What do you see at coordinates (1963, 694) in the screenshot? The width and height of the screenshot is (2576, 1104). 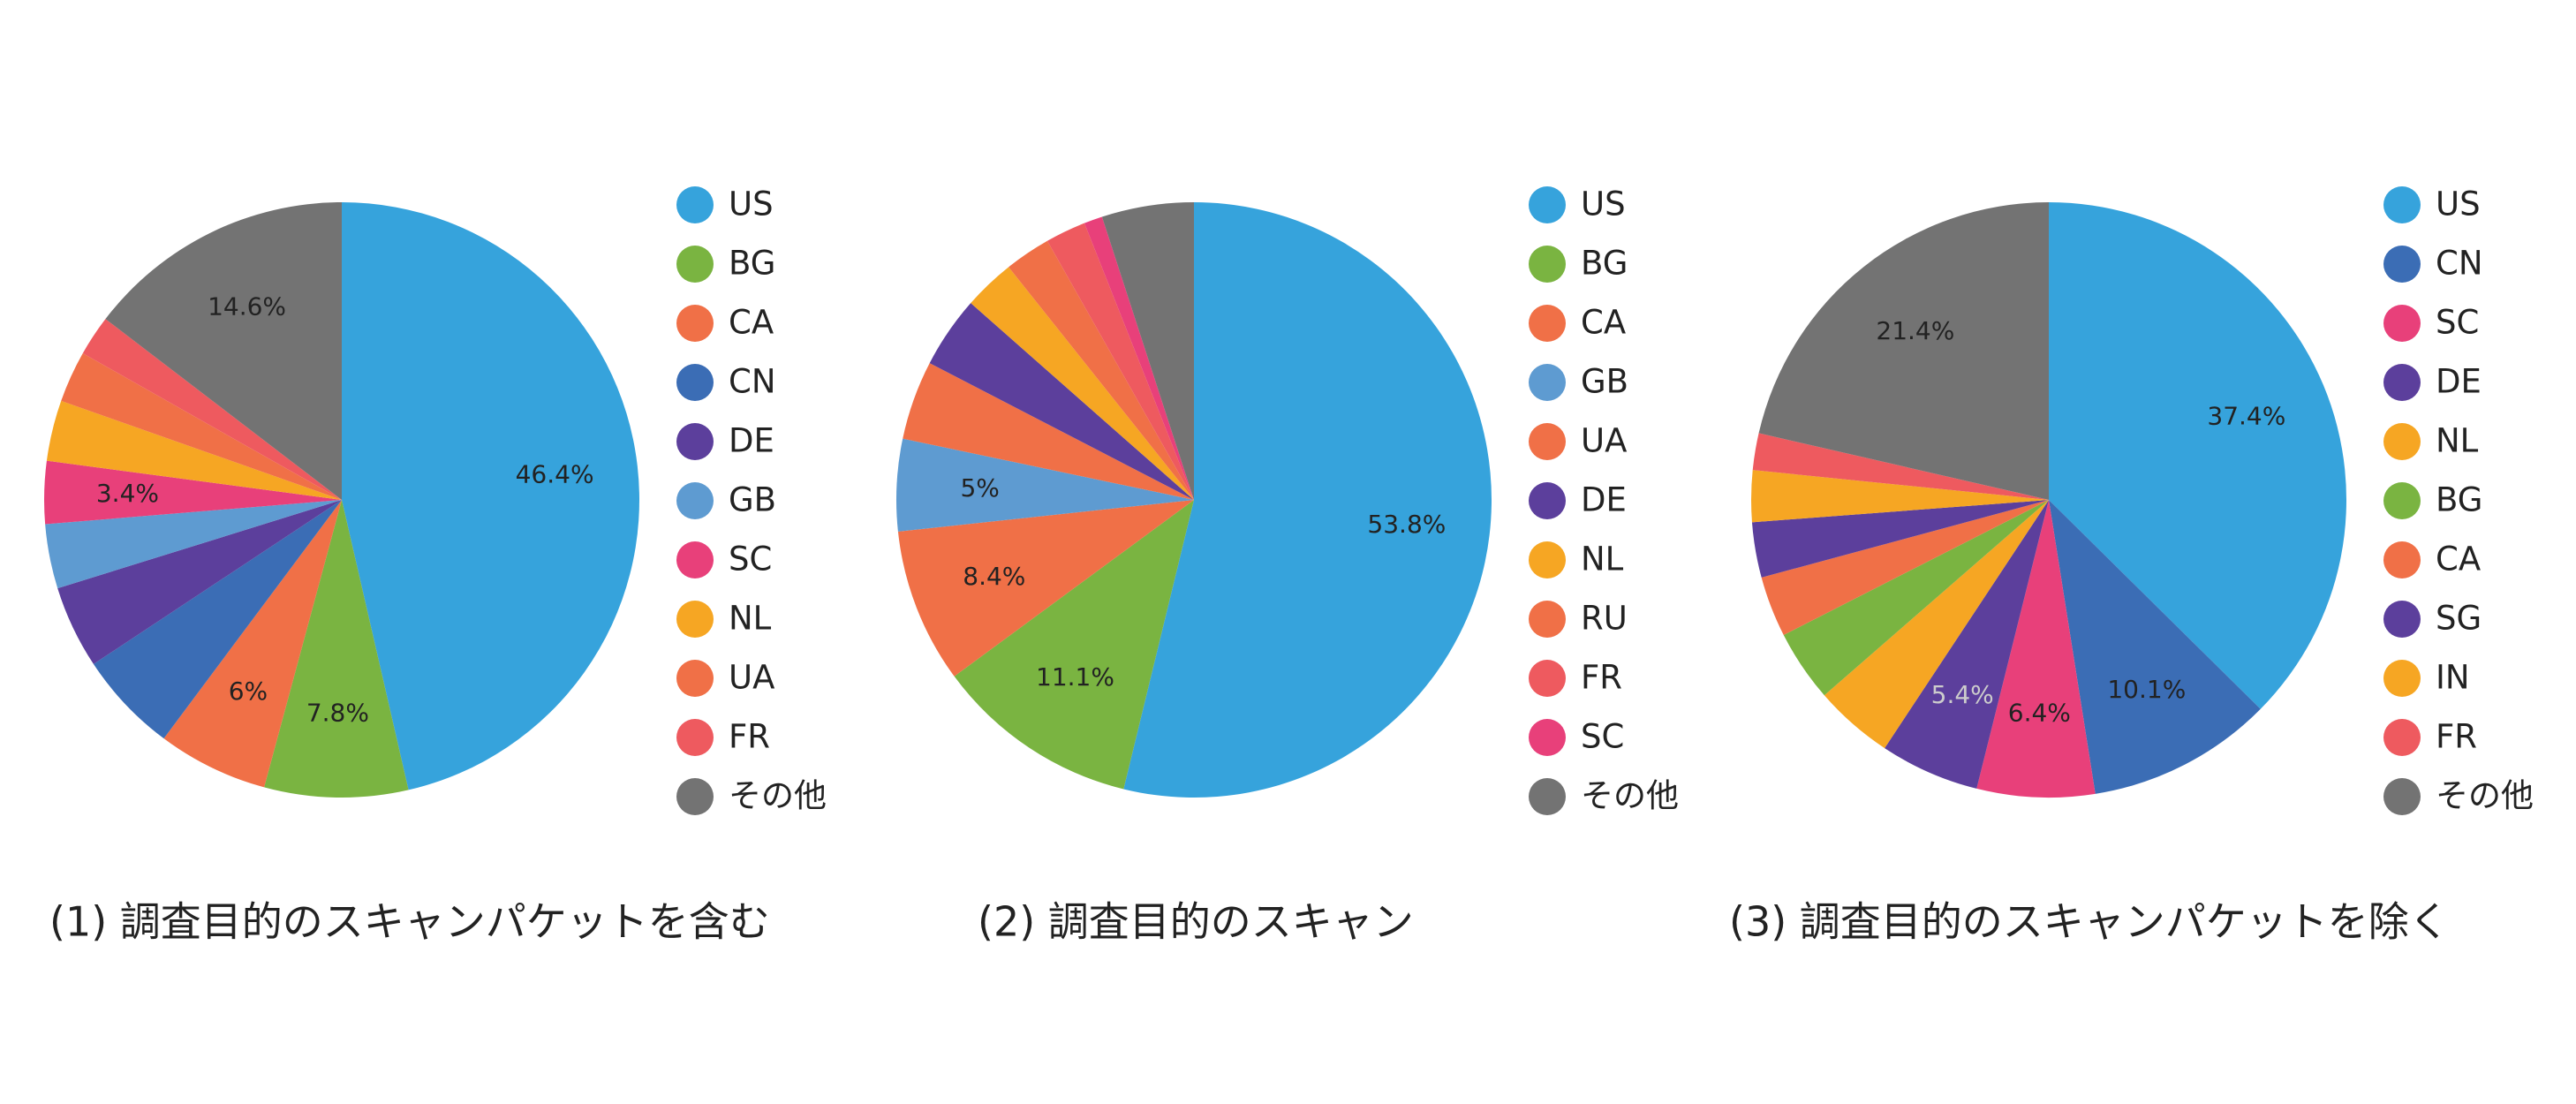 I see `data-label: 5.4%` at bounding box center [1963, 694].